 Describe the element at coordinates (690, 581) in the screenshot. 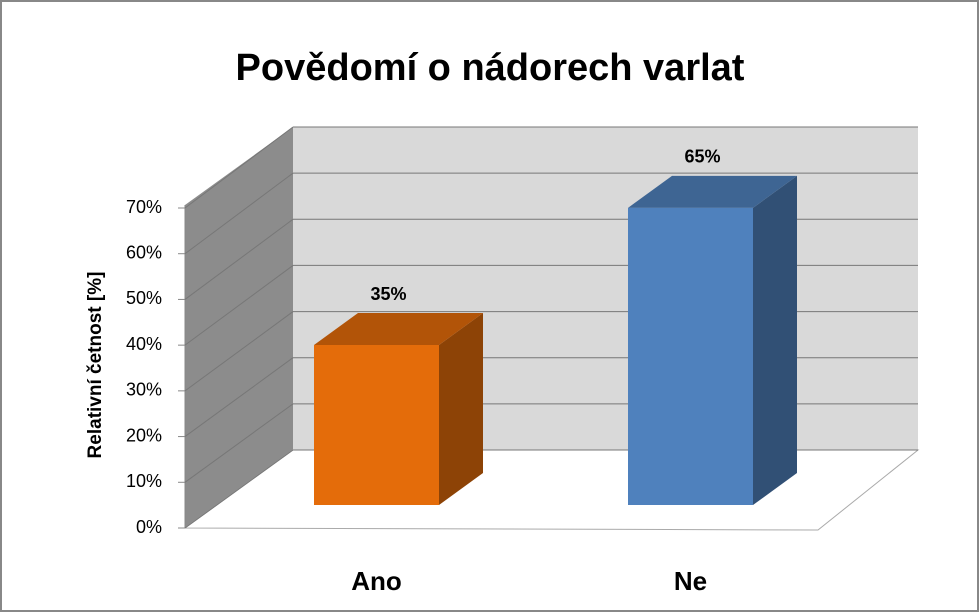

I see `x-tick-label: Ne` at that location.